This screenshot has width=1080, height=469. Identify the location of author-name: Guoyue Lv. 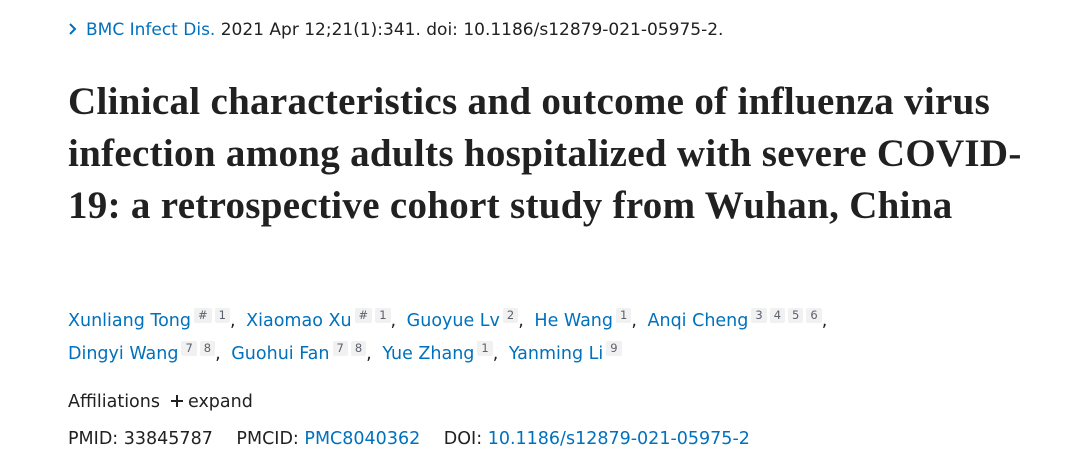
(453, 321).